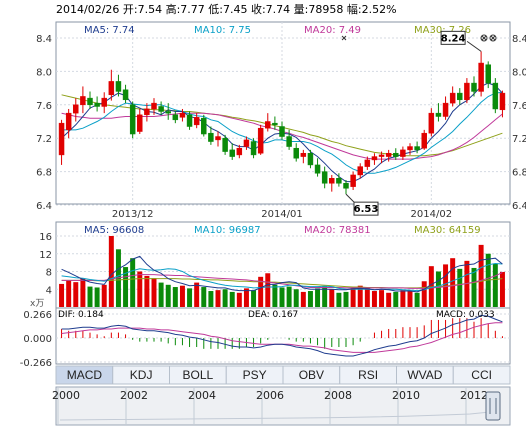 Image resolution: width=526 pixels, height=430 pixels. What do you see at coordinates (45, 264) in the screenshot?
I see `volume-axis-left: 16 12 8 4` at bounding box center [45, 264].